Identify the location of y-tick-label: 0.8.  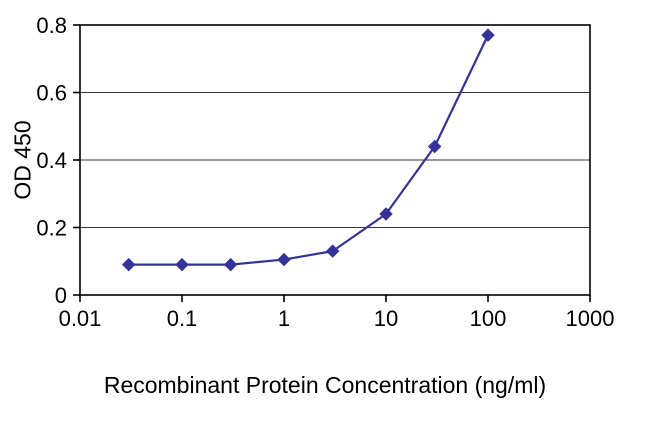
(51, 25).